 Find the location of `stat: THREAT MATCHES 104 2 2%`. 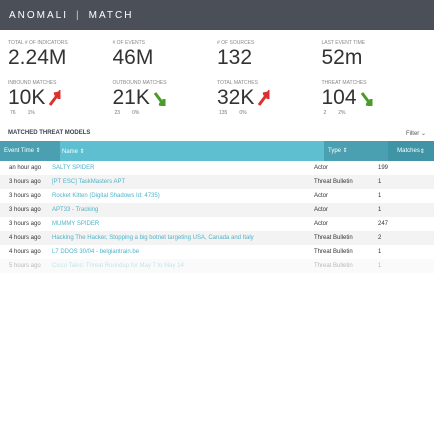

stat: THREAT MATCHES 104 2 2% is located at coordinates (374, 93).